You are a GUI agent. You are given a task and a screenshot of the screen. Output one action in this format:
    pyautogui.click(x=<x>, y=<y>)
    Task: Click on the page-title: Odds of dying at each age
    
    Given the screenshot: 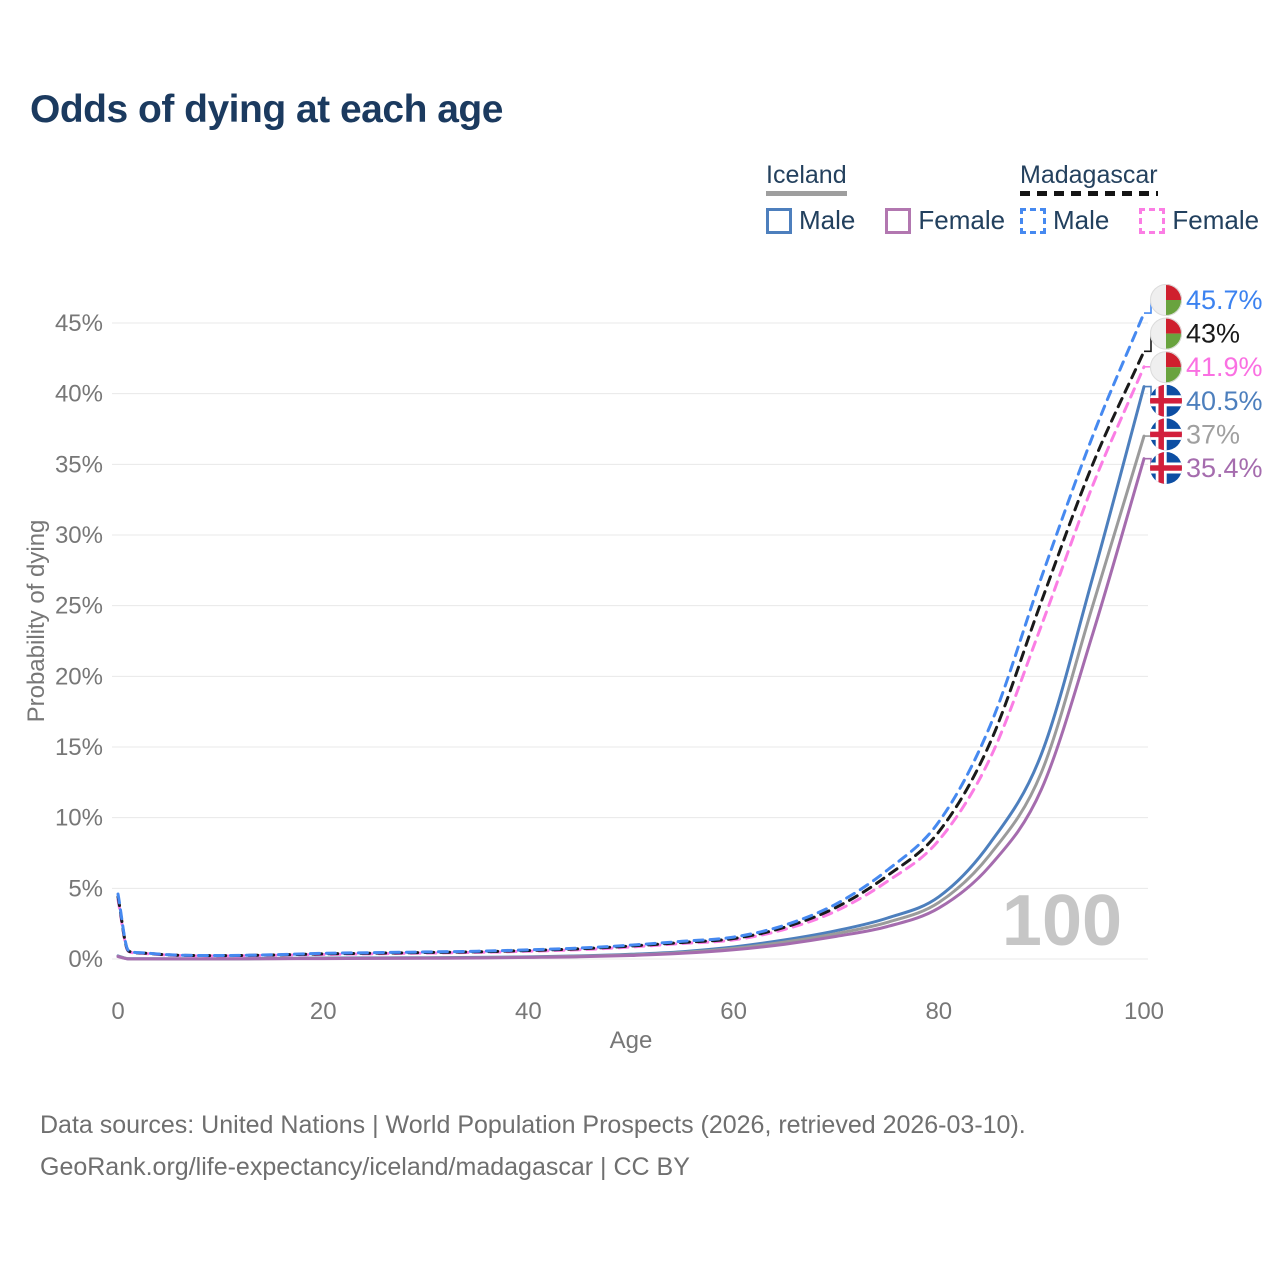 What is the action you would take?
    pyautogui.click(x=266, y=109)
    